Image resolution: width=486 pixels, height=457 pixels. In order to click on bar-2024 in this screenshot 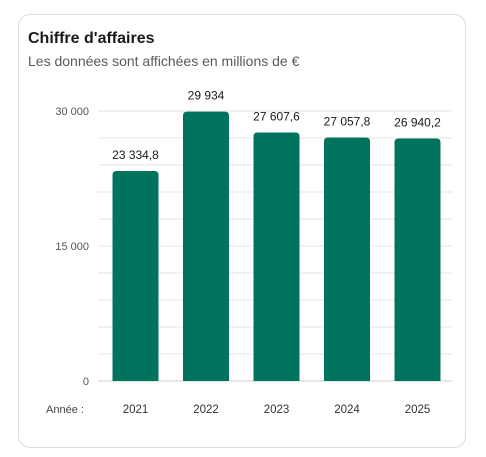, I will do `click(347, 259)`.